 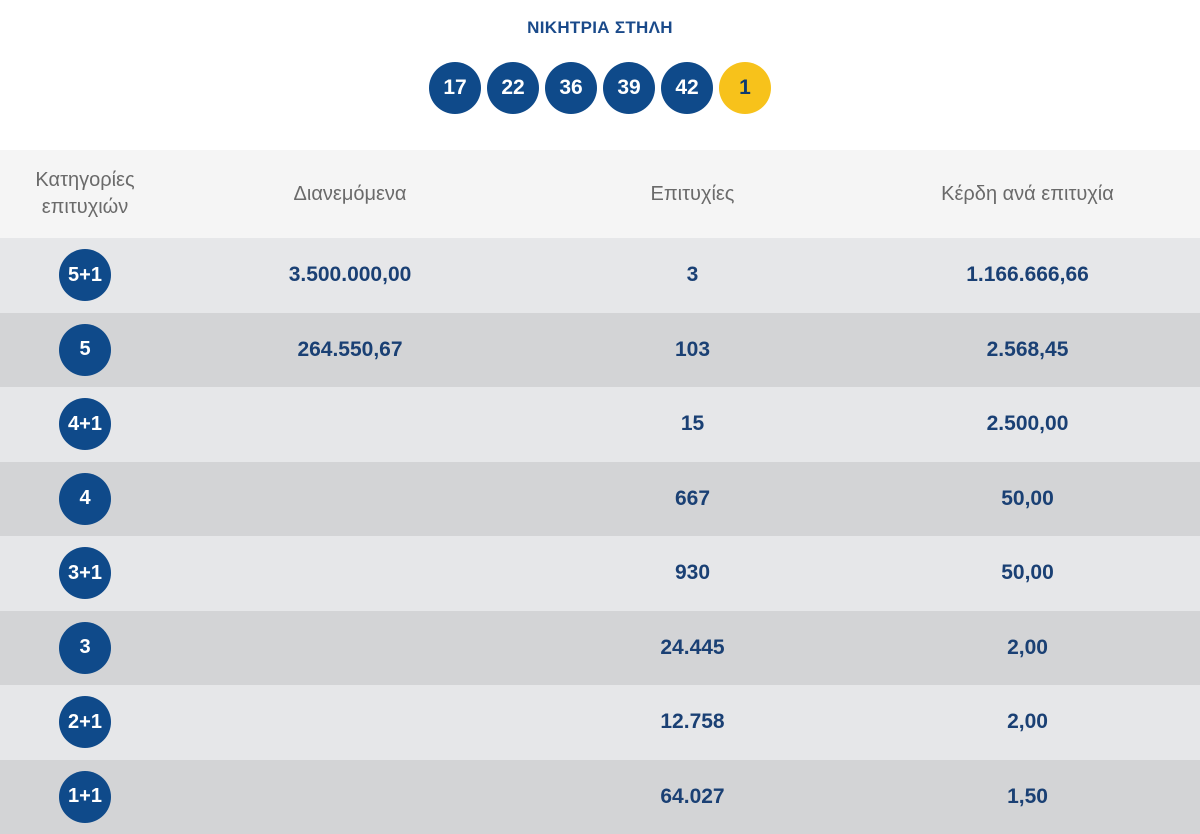 What do you see at coordinates (692, 573) in the screenshot?
I see `winners-value: 930` at bounding box center [692, 573].